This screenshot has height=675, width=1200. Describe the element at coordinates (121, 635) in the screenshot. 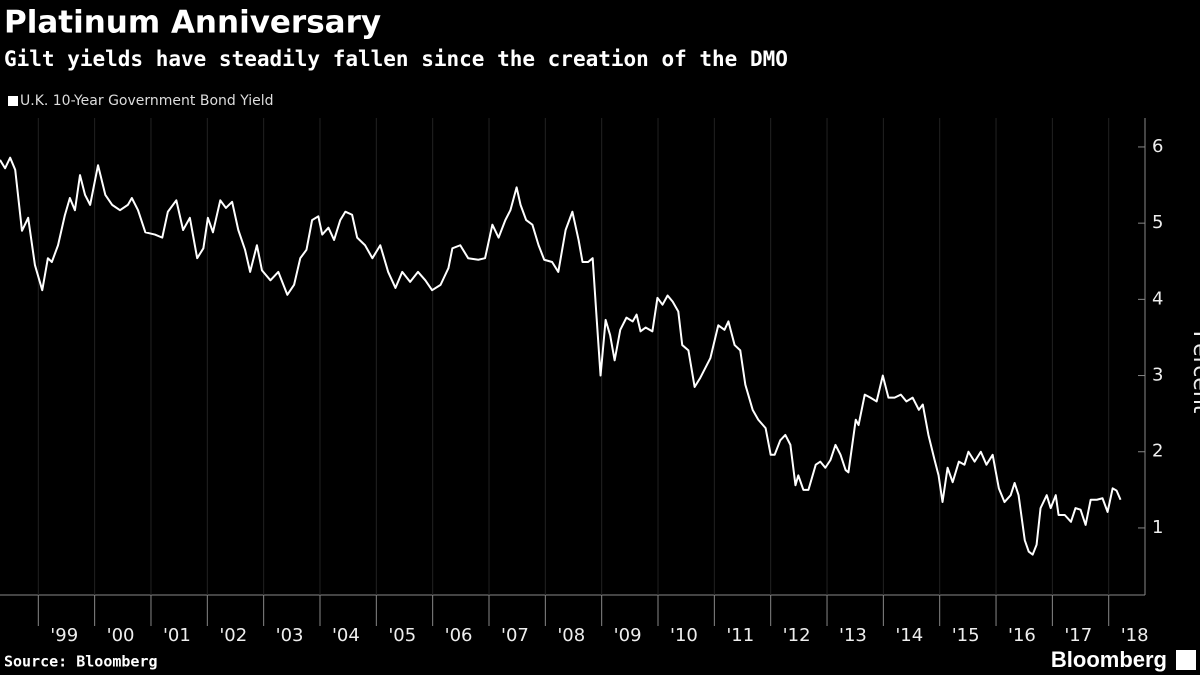

I see `x-tick-label: '00` at that location.